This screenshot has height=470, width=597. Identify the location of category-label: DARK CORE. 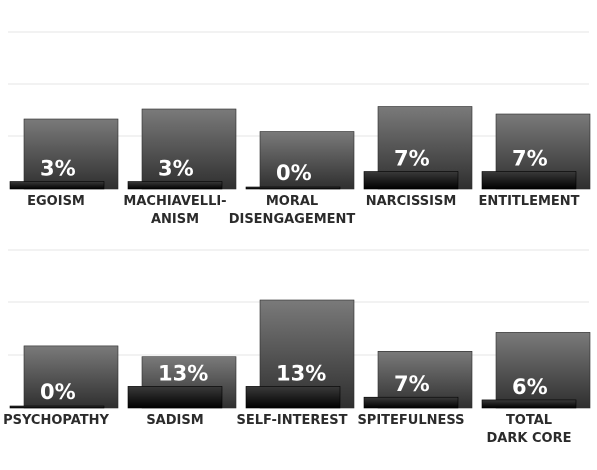
(529, 438).